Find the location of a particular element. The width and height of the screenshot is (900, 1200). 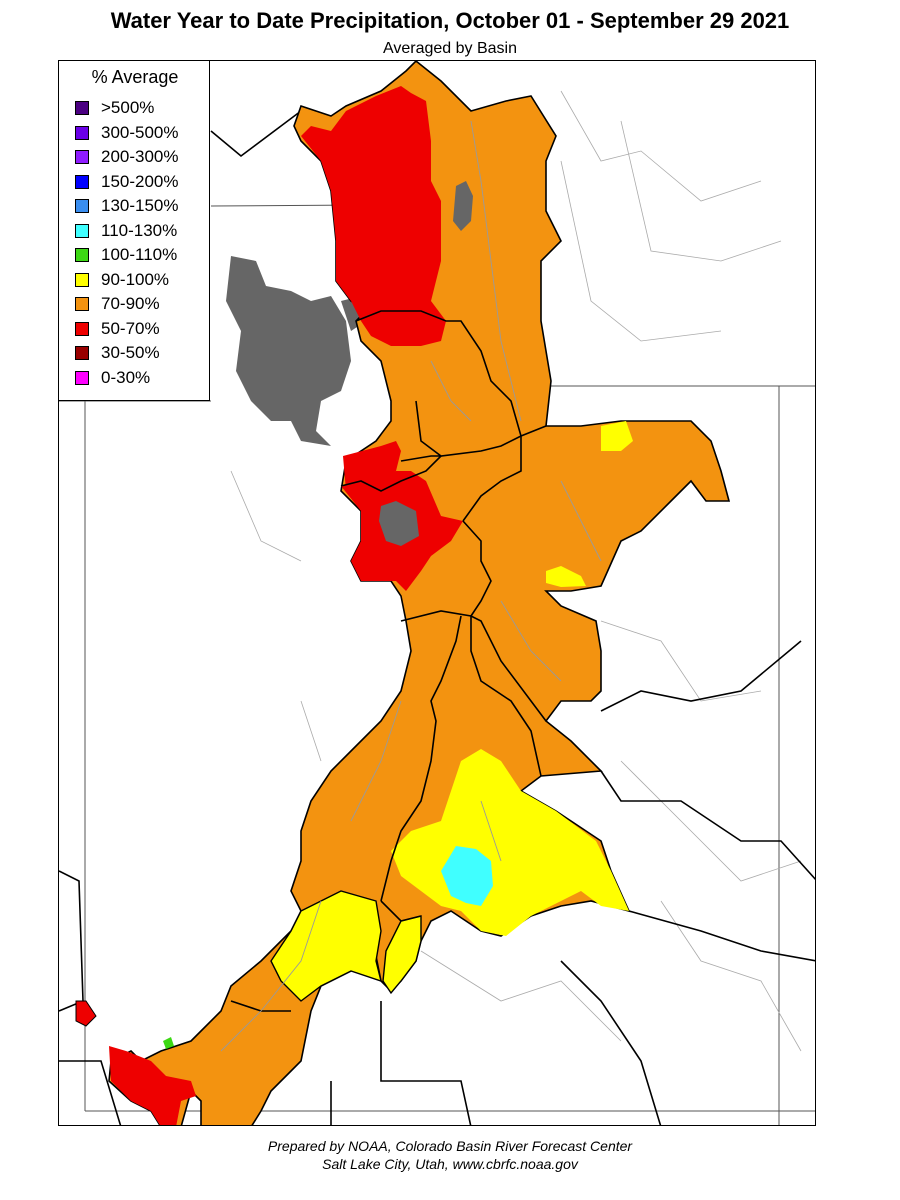

legend-label: 90-100% is located at coordinates (135, 279).